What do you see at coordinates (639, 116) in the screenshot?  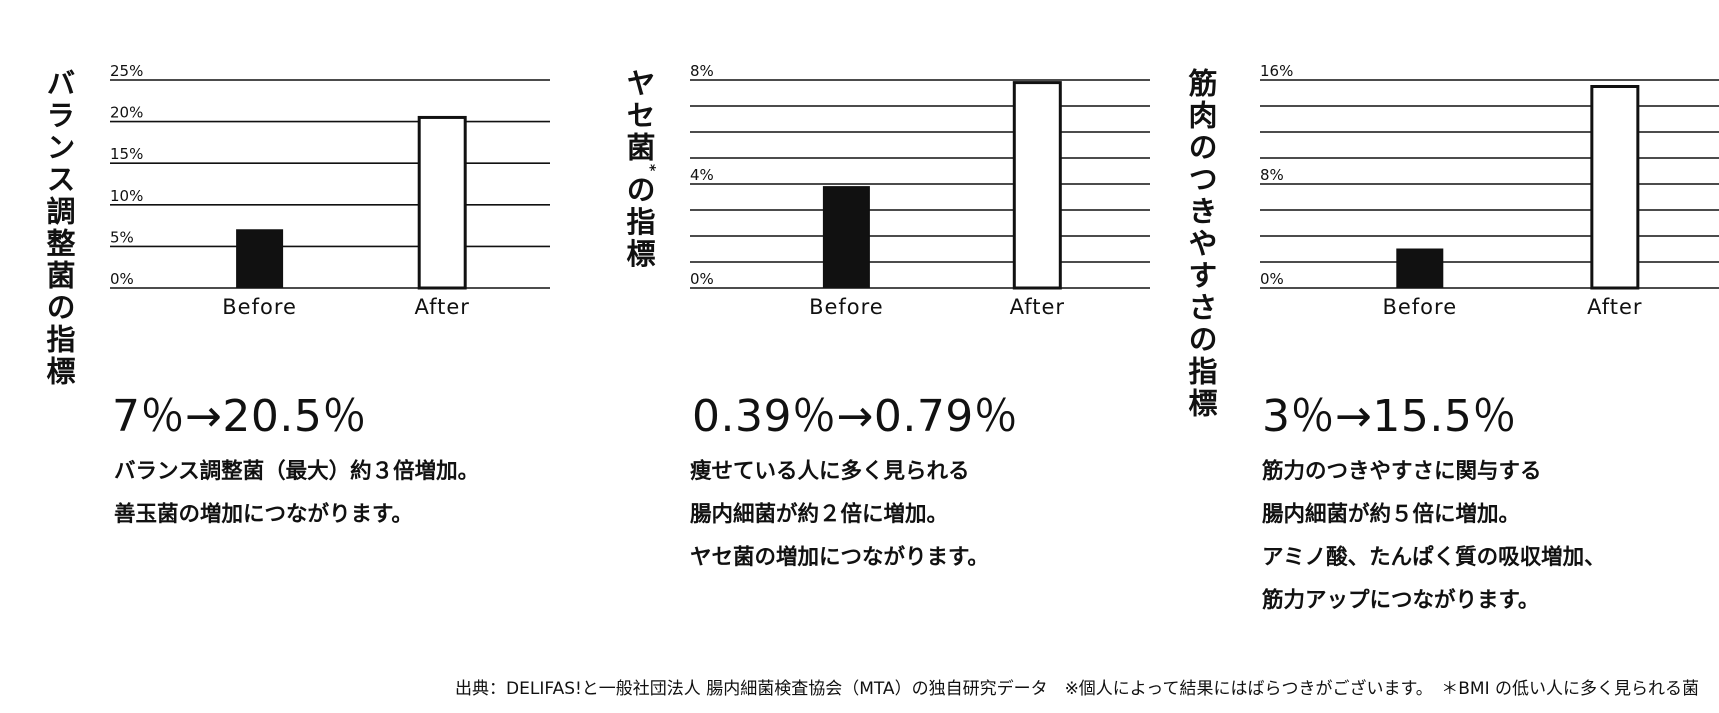 I see `chart-title-main: ヤセ菌` at bounding box center [639, 116].